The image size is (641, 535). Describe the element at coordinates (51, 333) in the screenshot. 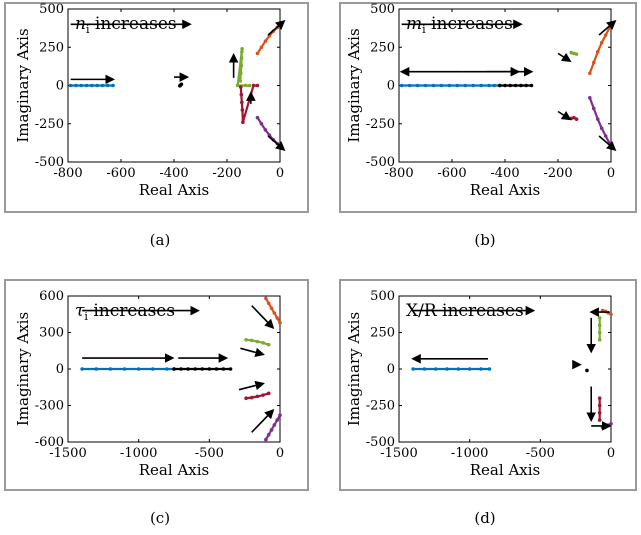

I see `y-tick-label: 300` at that location.